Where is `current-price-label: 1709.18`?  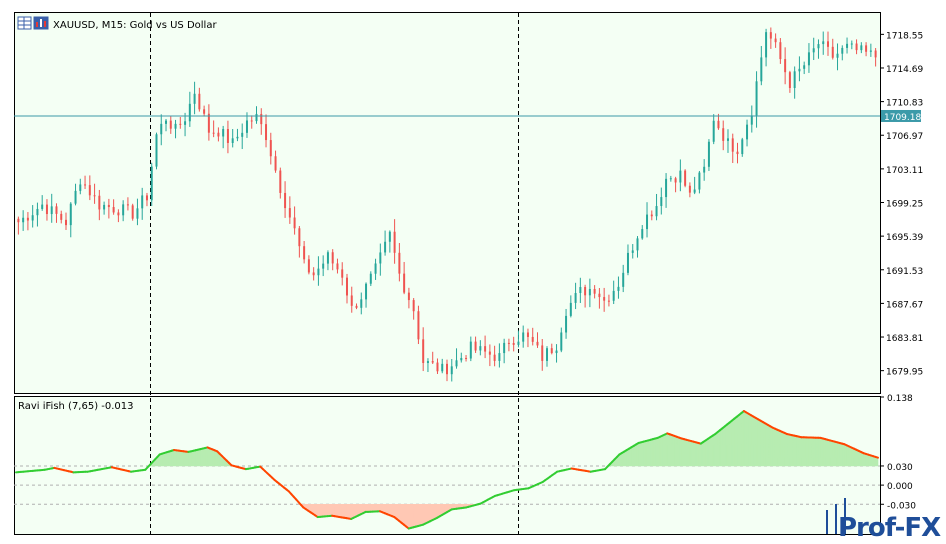
current-price-label: 1709.18 is located at coordinates (902, 118).